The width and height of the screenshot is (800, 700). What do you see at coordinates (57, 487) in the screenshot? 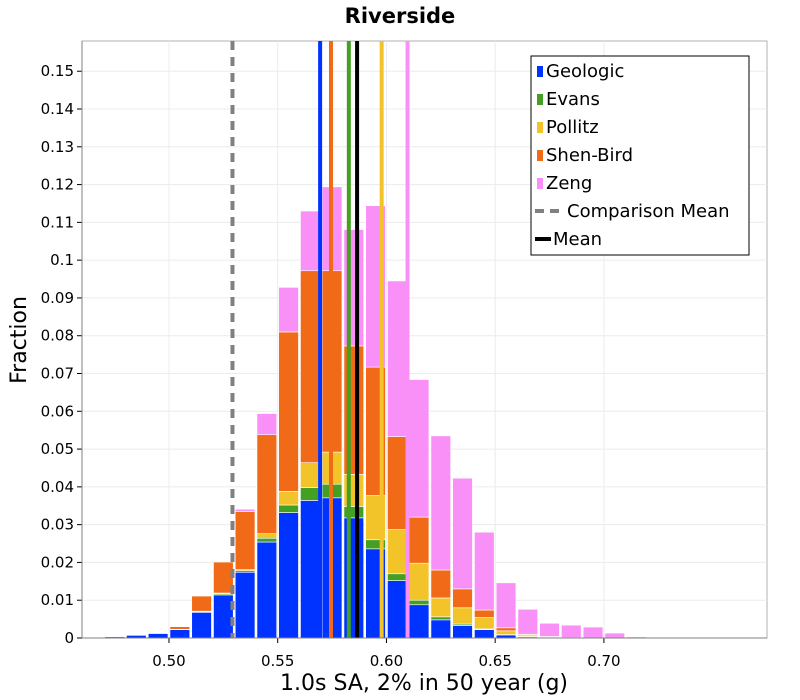
I see `y-tick-label: 0.04` at bounding box center [57, 487].